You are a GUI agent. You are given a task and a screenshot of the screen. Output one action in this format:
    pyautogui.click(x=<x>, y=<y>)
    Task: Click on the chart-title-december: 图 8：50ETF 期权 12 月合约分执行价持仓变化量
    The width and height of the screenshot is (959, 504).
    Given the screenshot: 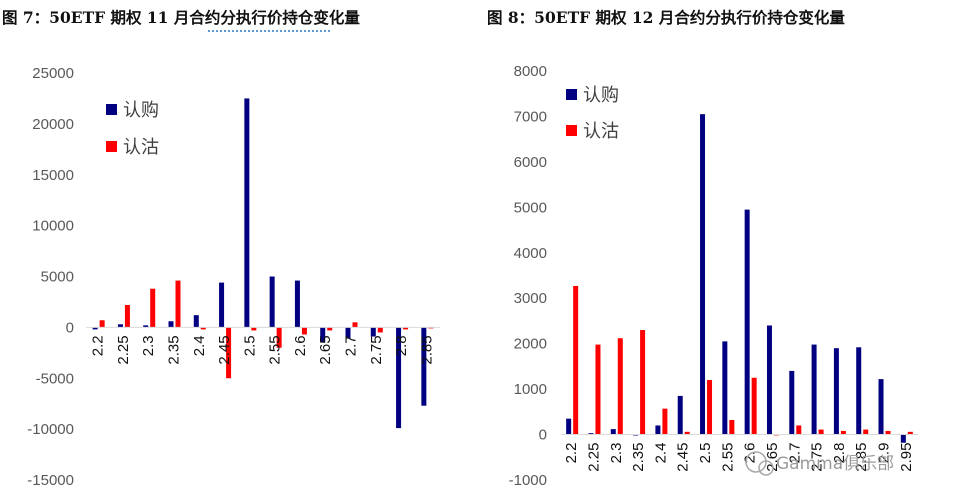 What is the action you would take?
    pyautogui.click(x=666, y=17)
    